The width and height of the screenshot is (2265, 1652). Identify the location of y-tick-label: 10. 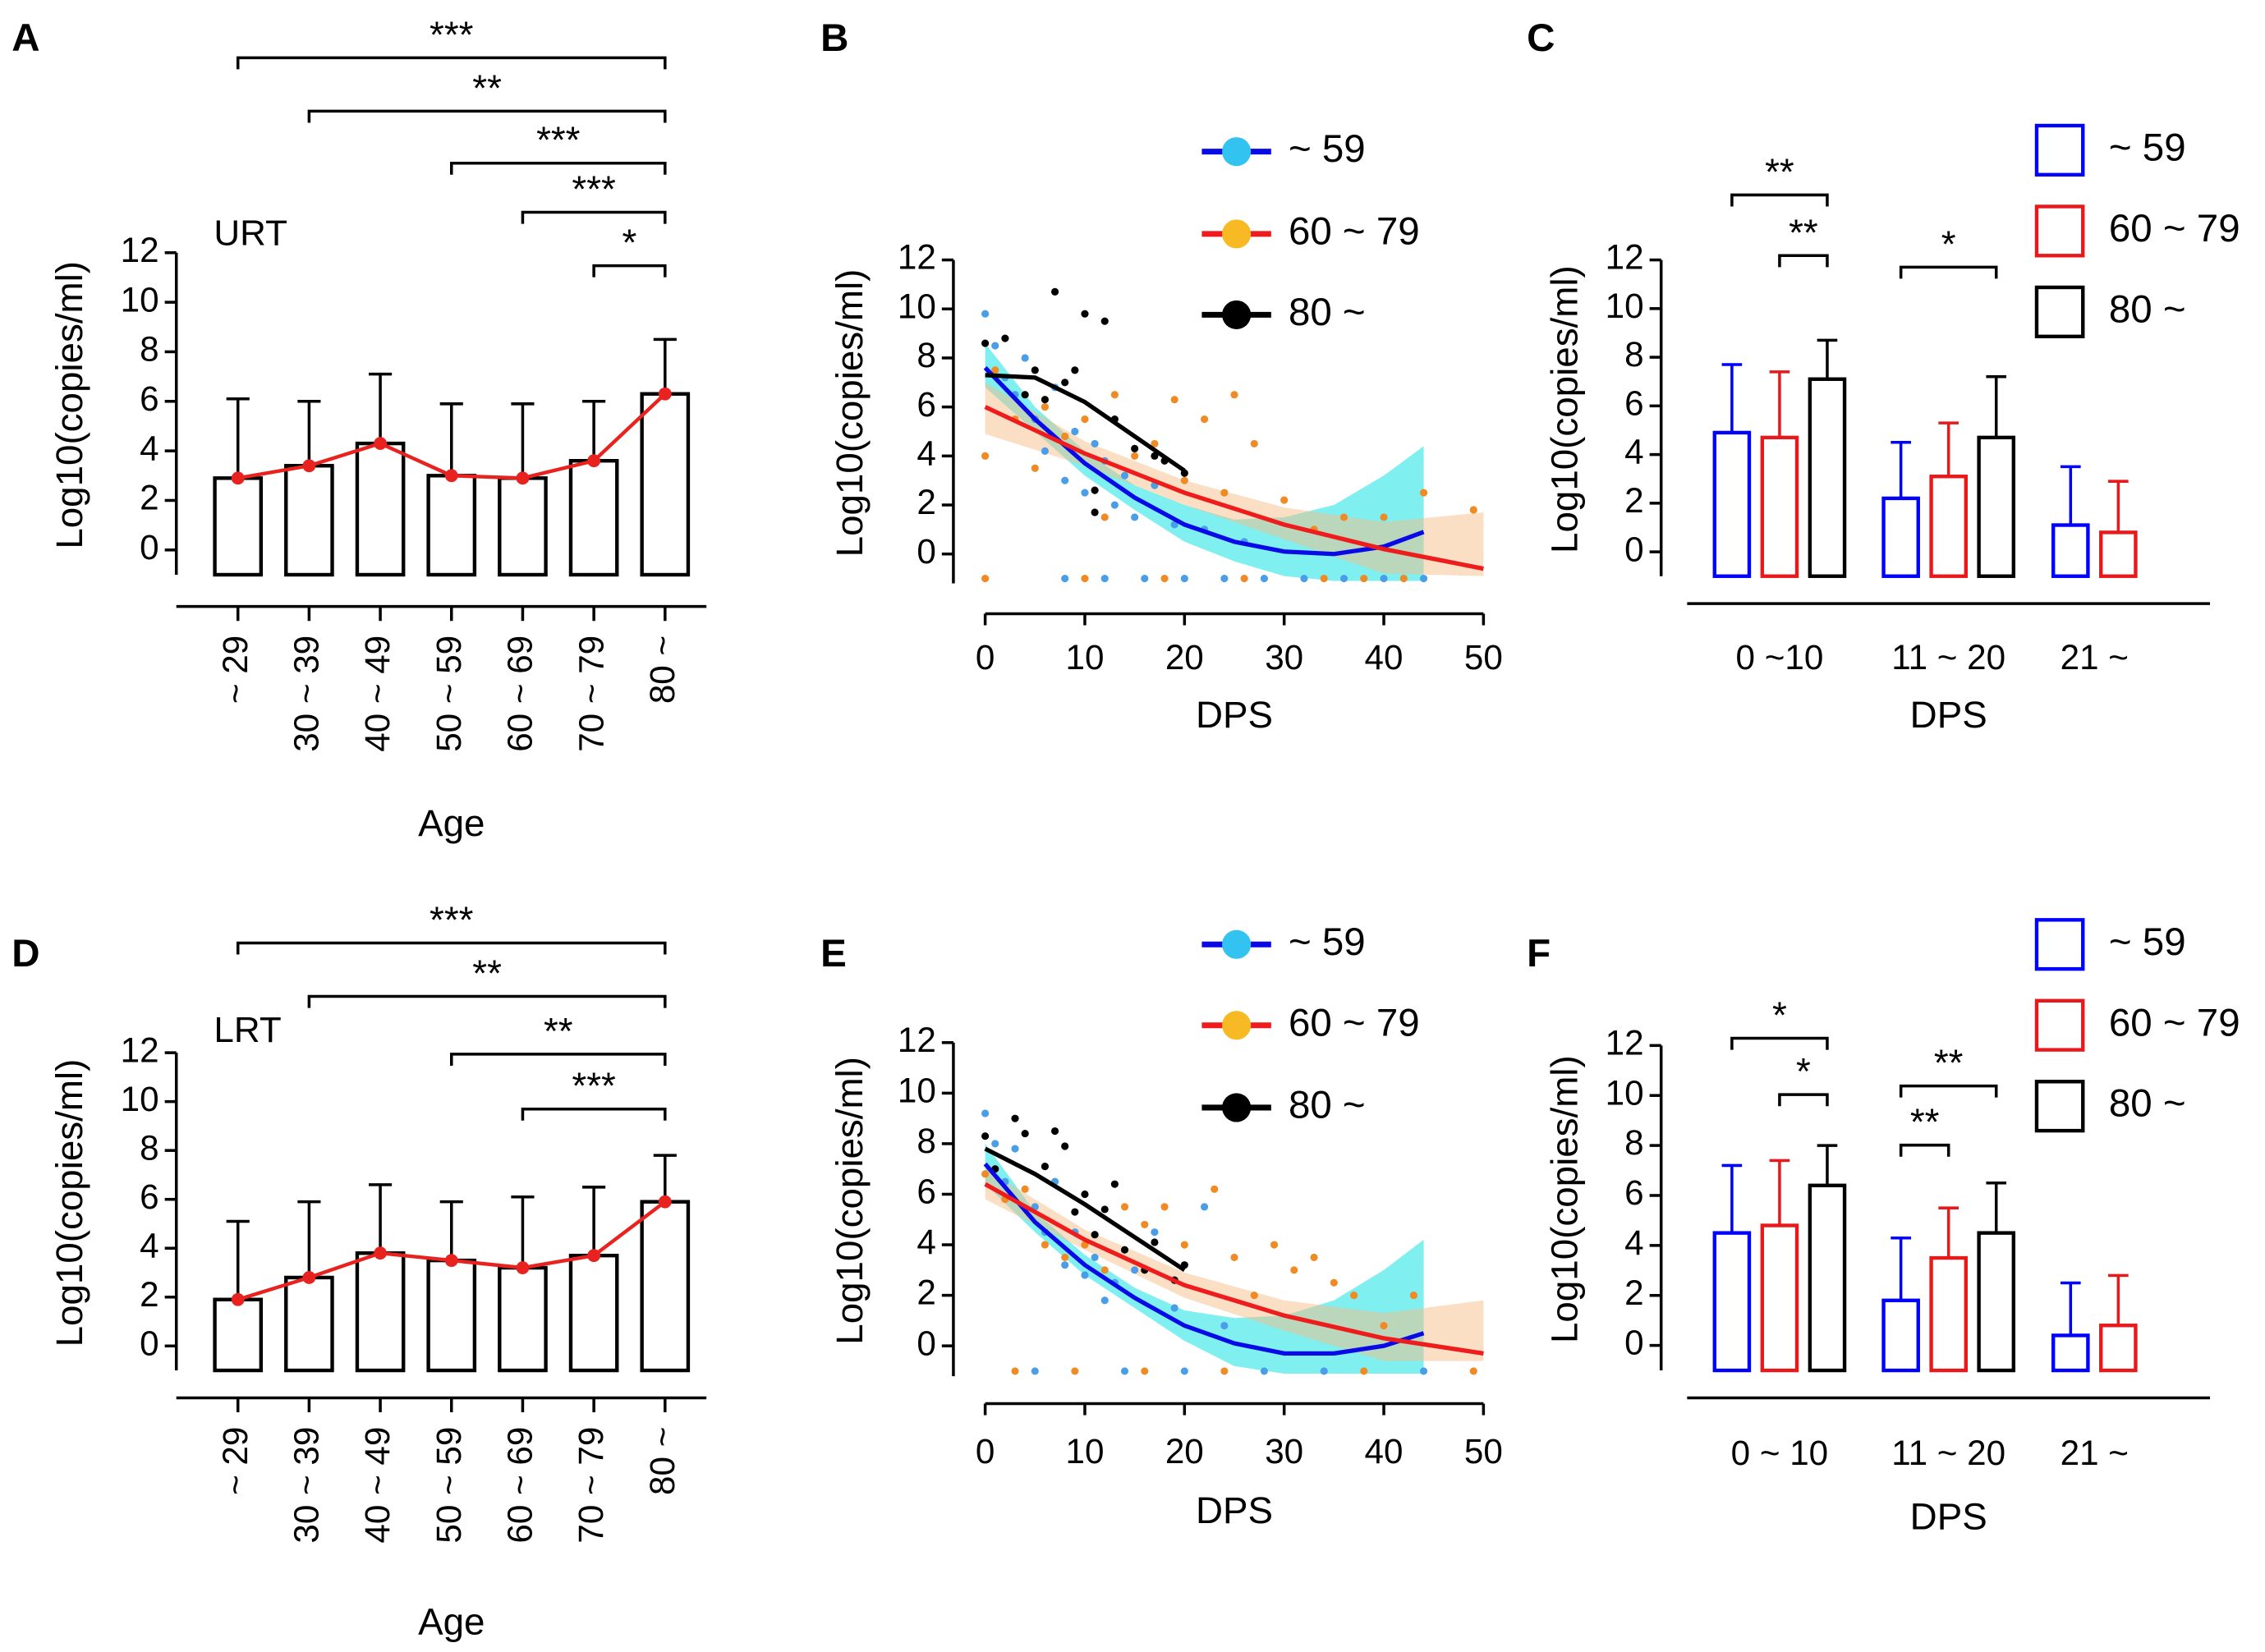
(917, 306).